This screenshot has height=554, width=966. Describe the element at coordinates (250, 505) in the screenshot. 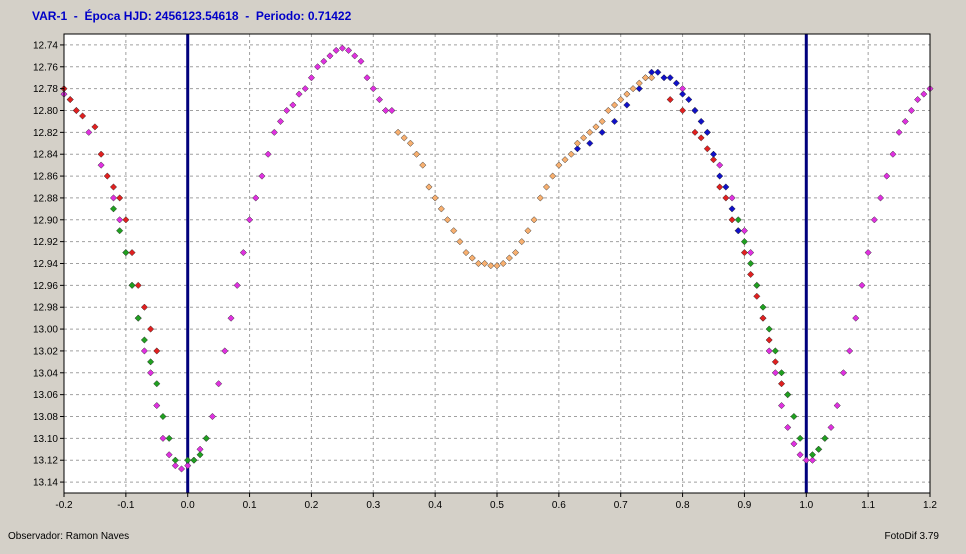

I see `x-tick-label: 0.1` at that location.